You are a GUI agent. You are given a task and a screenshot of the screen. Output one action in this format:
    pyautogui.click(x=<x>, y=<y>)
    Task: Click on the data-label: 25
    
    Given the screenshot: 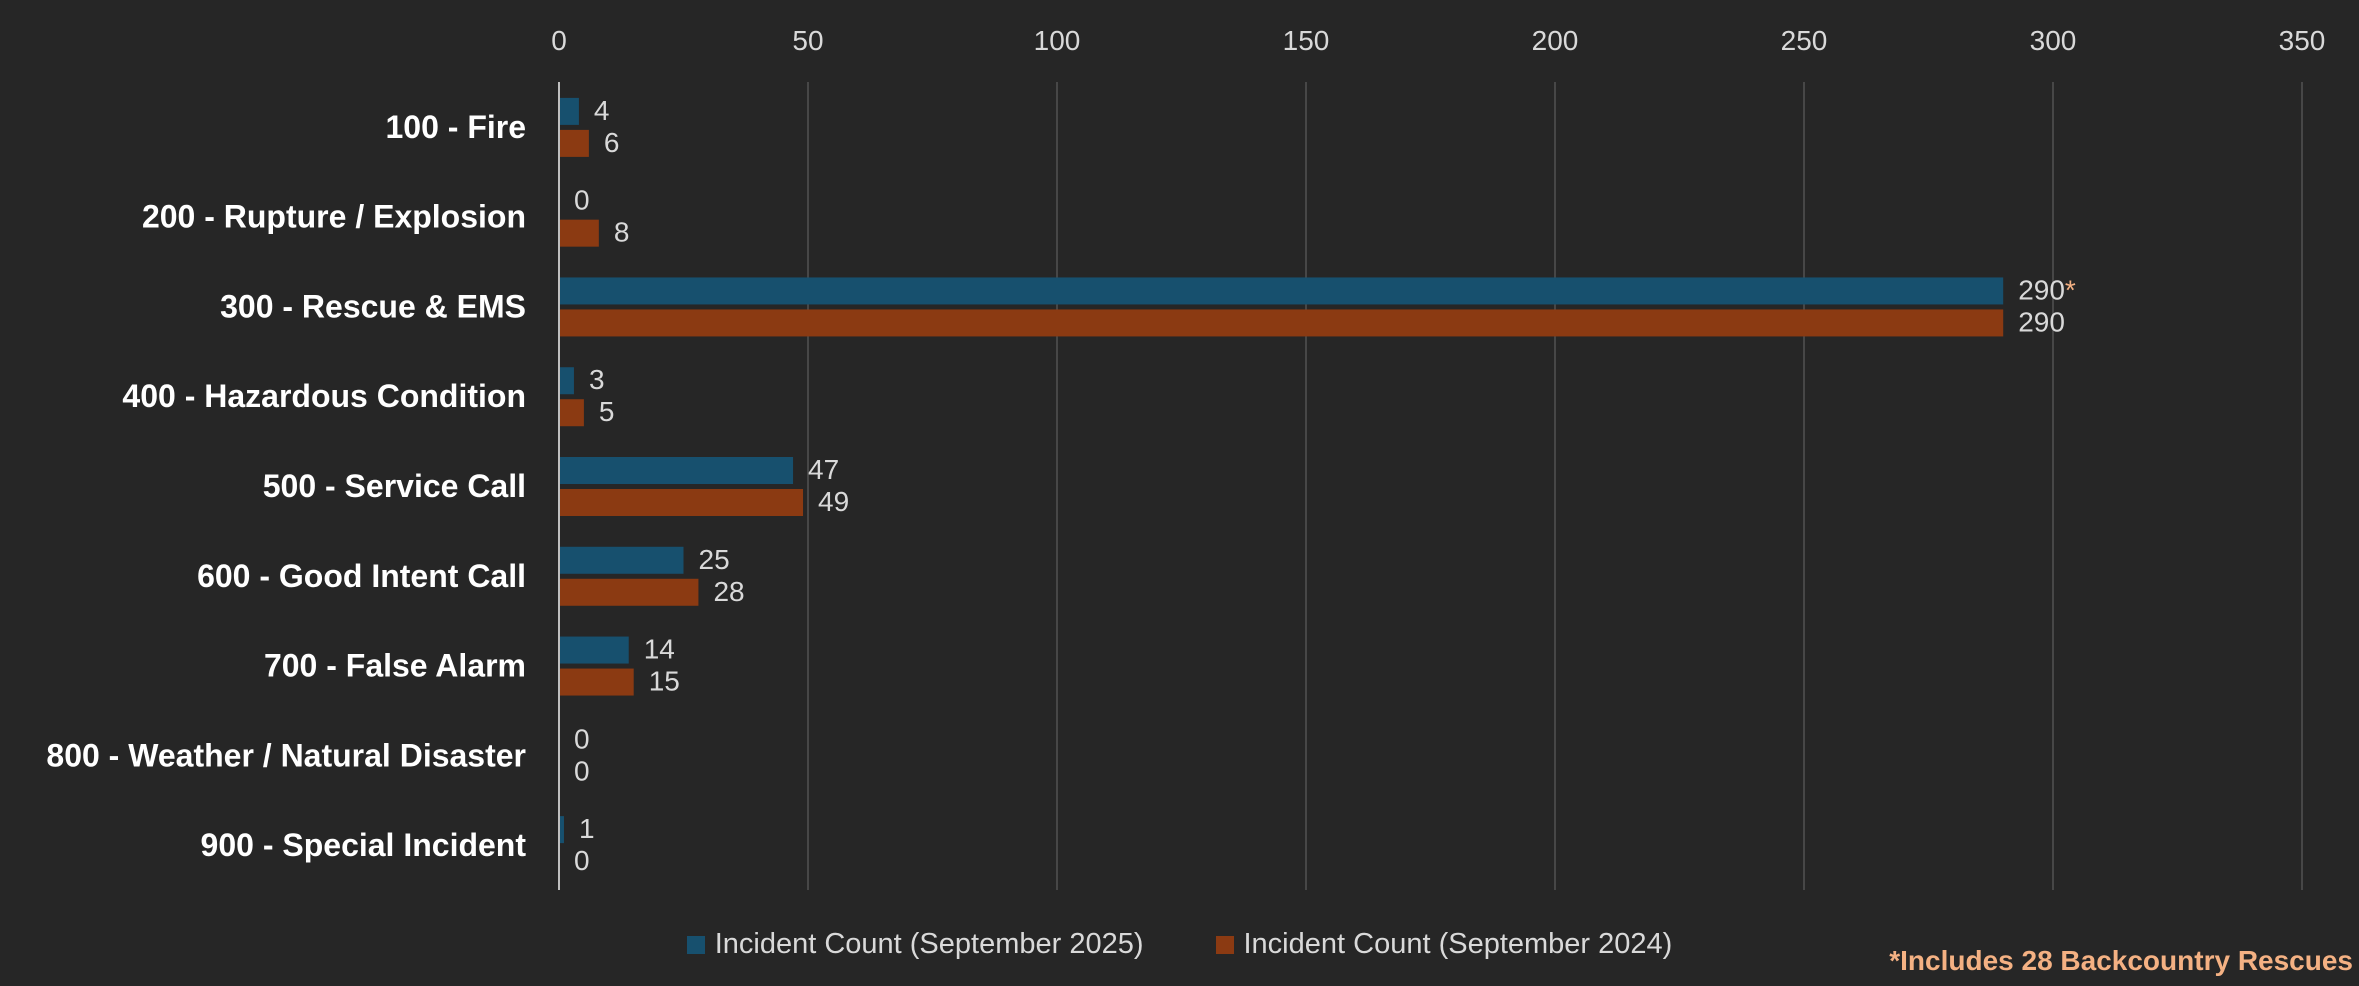 What is the action you would take?
    pyautogui.click(x=714, y=559)
    